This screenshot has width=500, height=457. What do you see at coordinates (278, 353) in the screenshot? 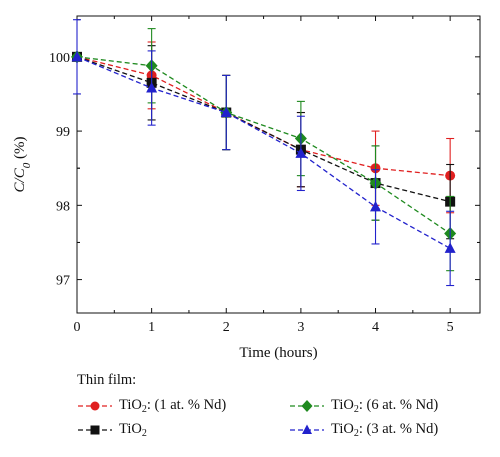
I see `x-axis-title: Time (hours)` at bounding box center [278, 353].